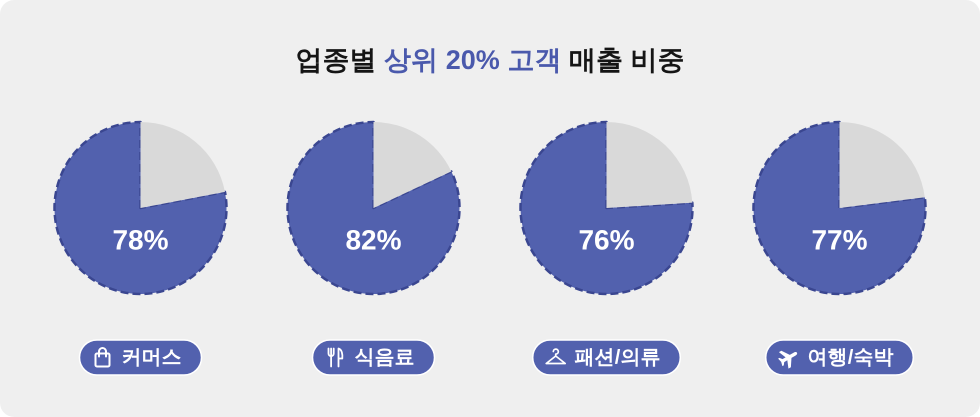  What do you see at coordinates (606, 240) in the screenshot?
I see `data-label: 76%` at bounding box center [606, 240].